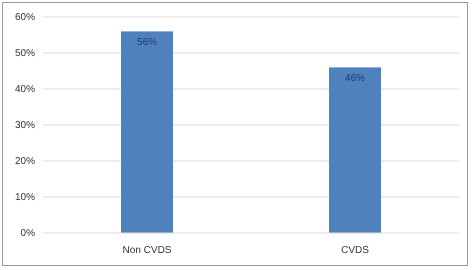 The image size is (474, 270). Describe the element at coordinates (25, 53) in the screenshot. I see `y-tick-label: 50%` at that location.